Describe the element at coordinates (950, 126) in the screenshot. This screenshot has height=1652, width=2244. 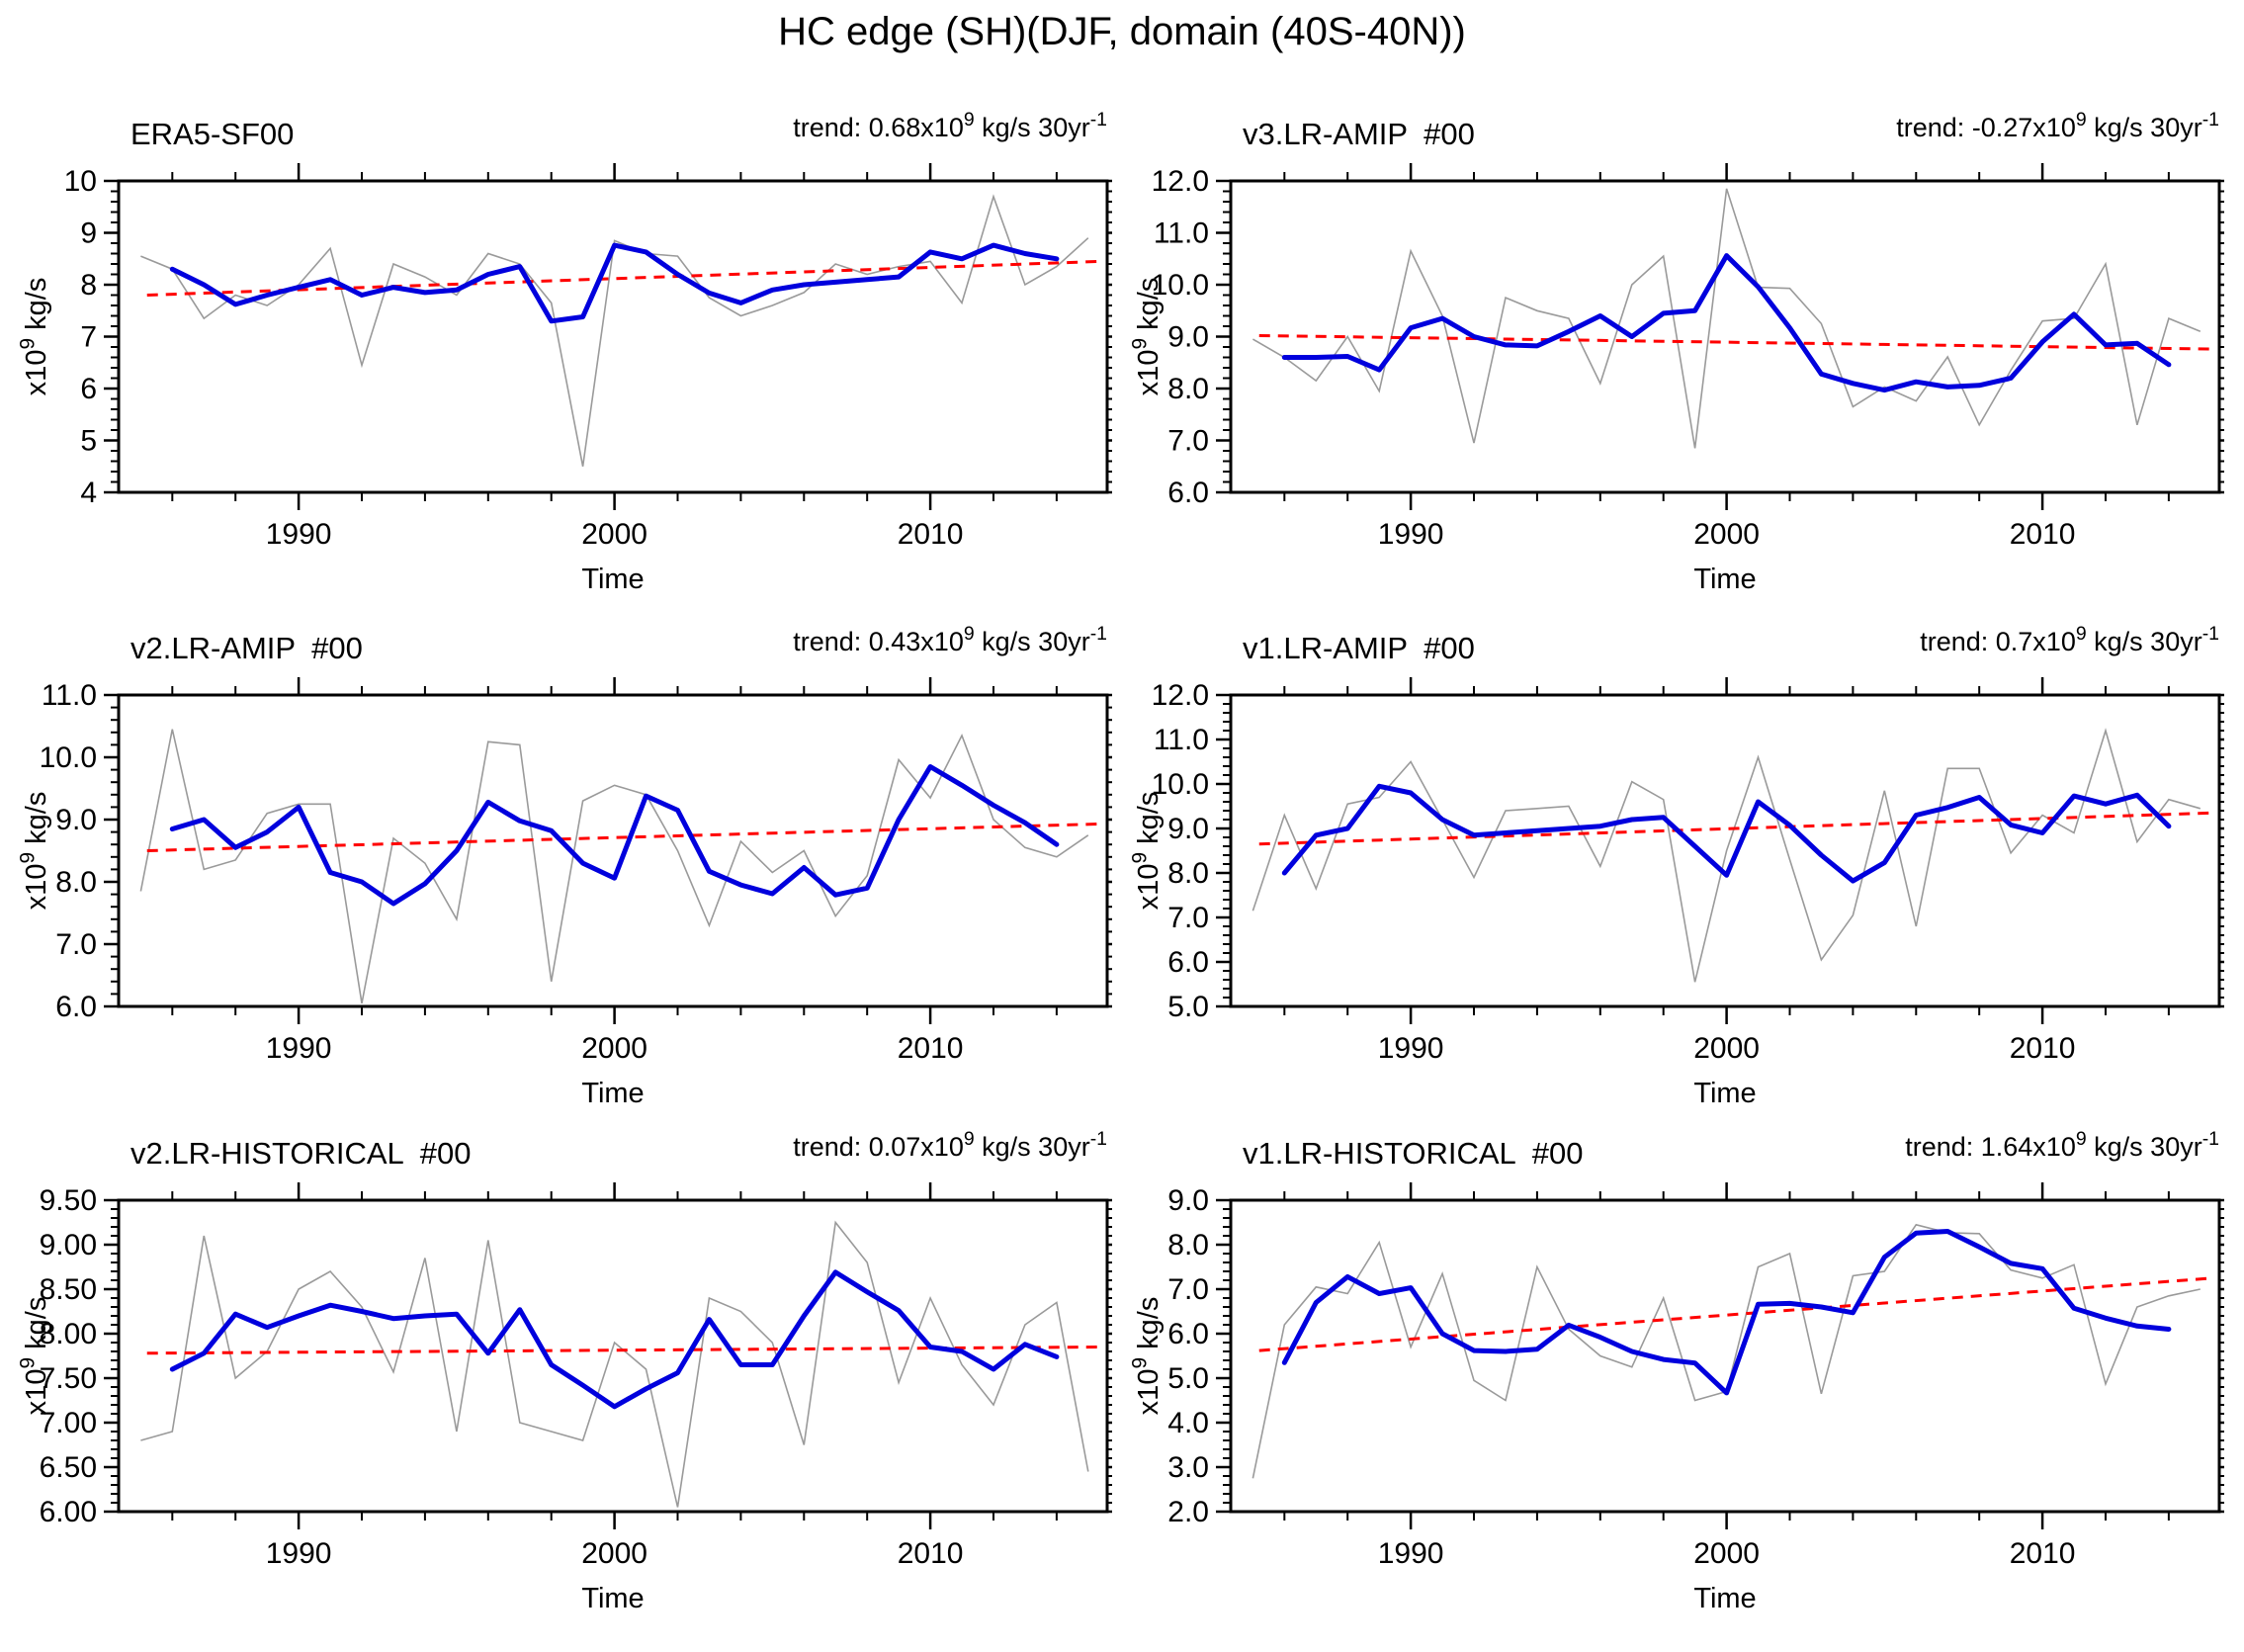
I see `panel-trend-label: trend: 0.68x109 kg/s 30yr-1` at that location.